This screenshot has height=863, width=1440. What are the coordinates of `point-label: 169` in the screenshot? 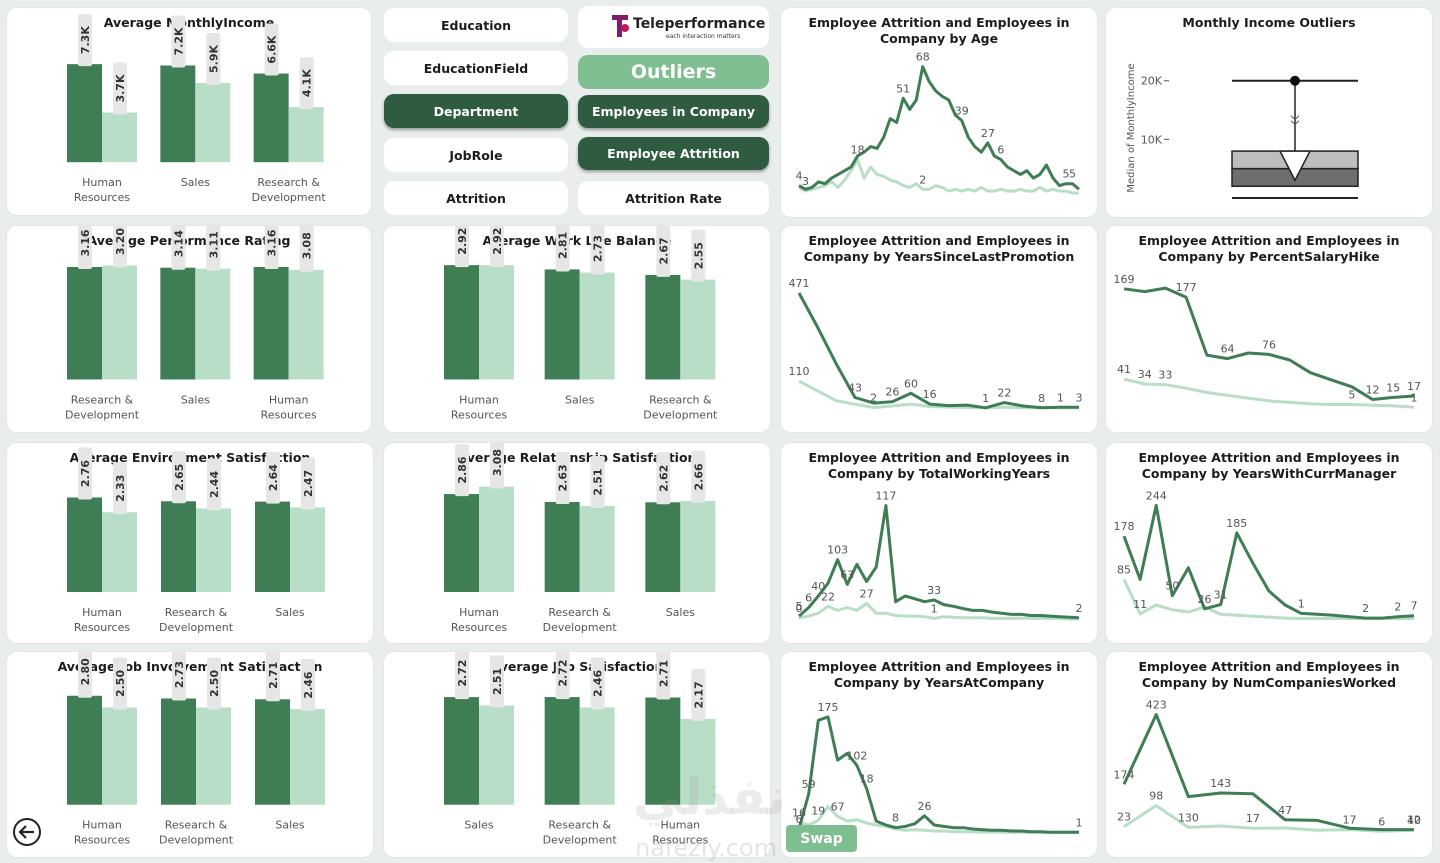 It's located at (1124, 279).